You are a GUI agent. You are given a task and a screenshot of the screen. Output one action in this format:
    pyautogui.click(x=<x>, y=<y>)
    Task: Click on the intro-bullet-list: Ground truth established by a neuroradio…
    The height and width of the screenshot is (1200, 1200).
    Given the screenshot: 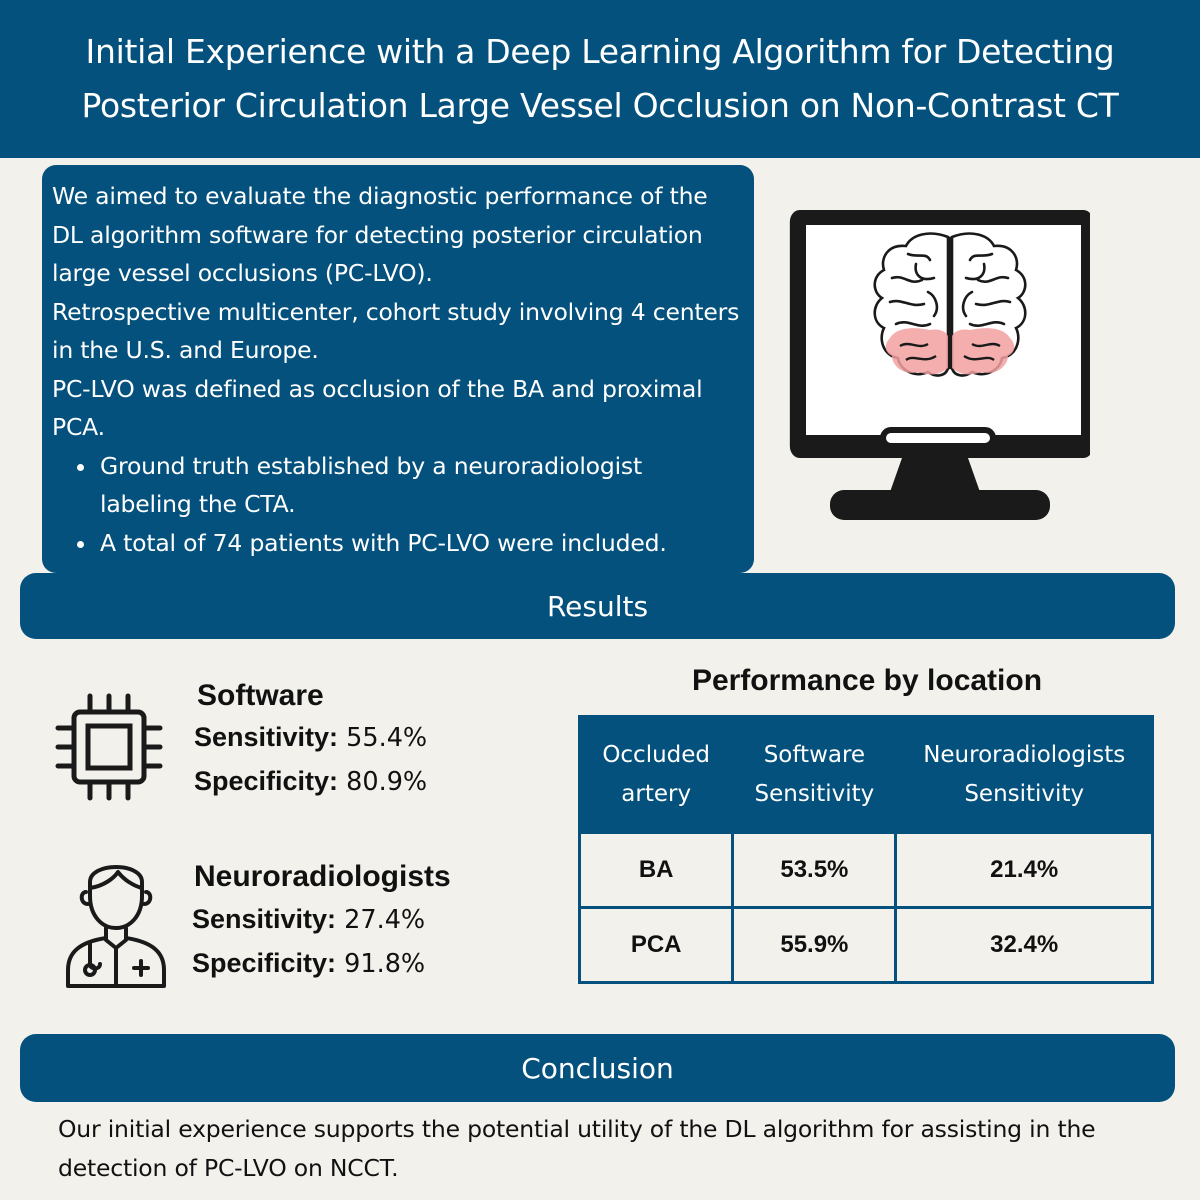 What is the action you would take?
    pyautogui.click(x=396, y=505)
    